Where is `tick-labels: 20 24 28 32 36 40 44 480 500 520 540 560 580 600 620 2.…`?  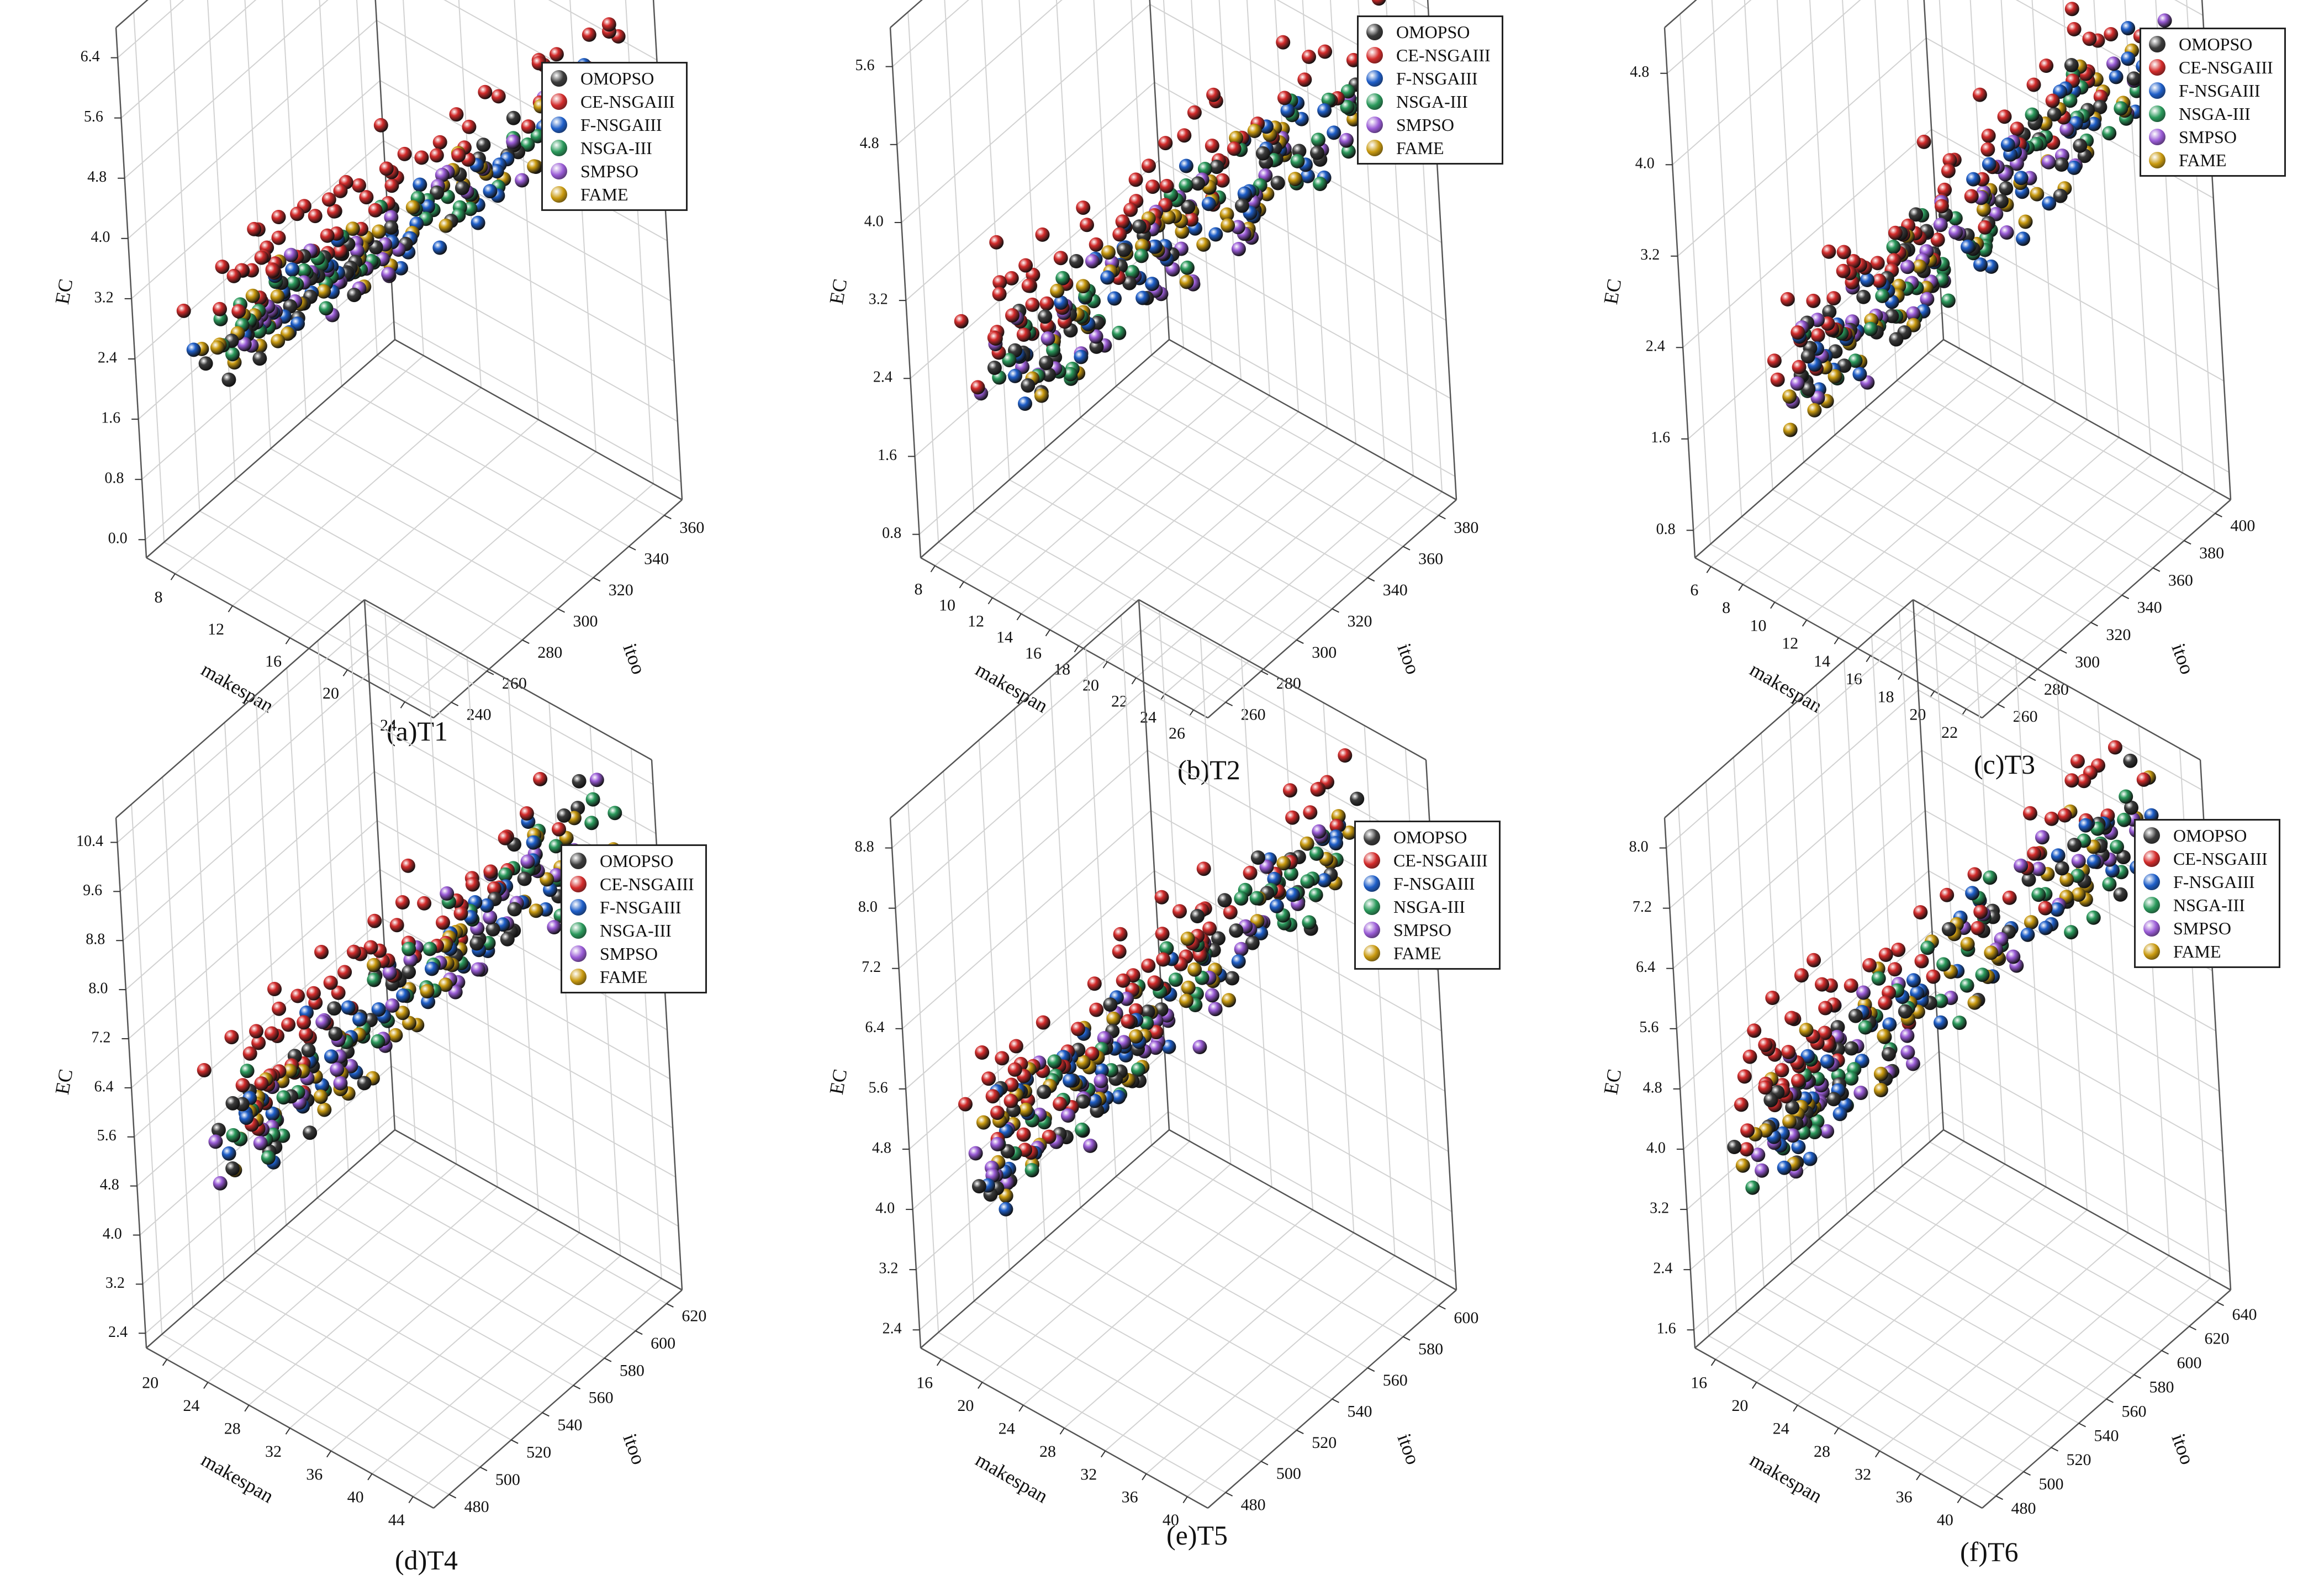
tick-labels: 20 24 28 32 36 40 44 480 500 520 540 560 580 600 620 2.… is located at coordinates (391, 1181).